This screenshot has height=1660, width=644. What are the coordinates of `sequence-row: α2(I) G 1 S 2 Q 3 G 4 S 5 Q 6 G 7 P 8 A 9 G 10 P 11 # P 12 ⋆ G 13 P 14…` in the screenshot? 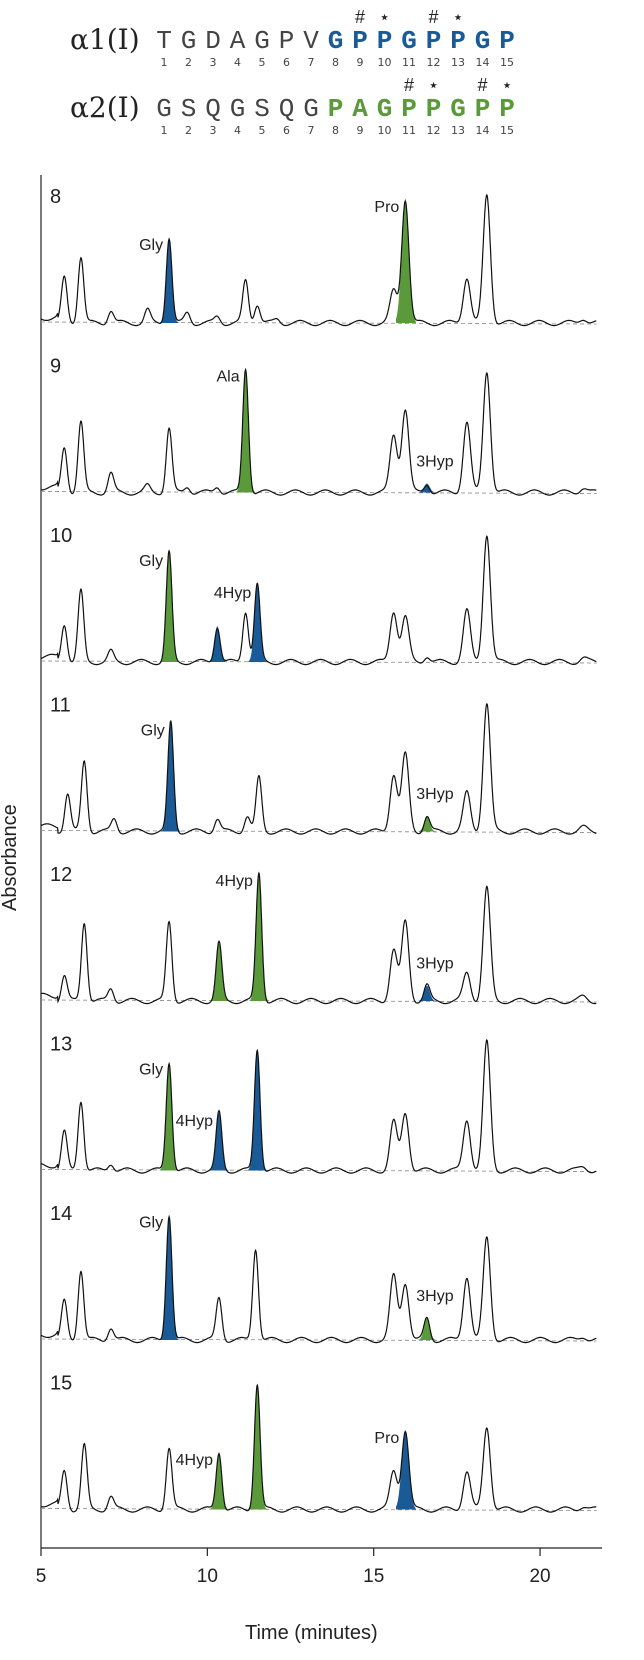 It's located at (322, 107).